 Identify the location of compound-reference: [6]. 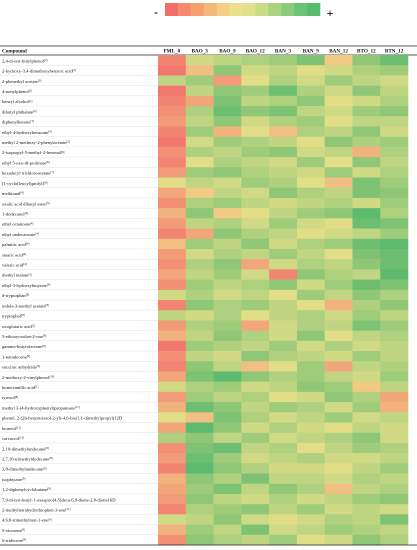
(48, 162).